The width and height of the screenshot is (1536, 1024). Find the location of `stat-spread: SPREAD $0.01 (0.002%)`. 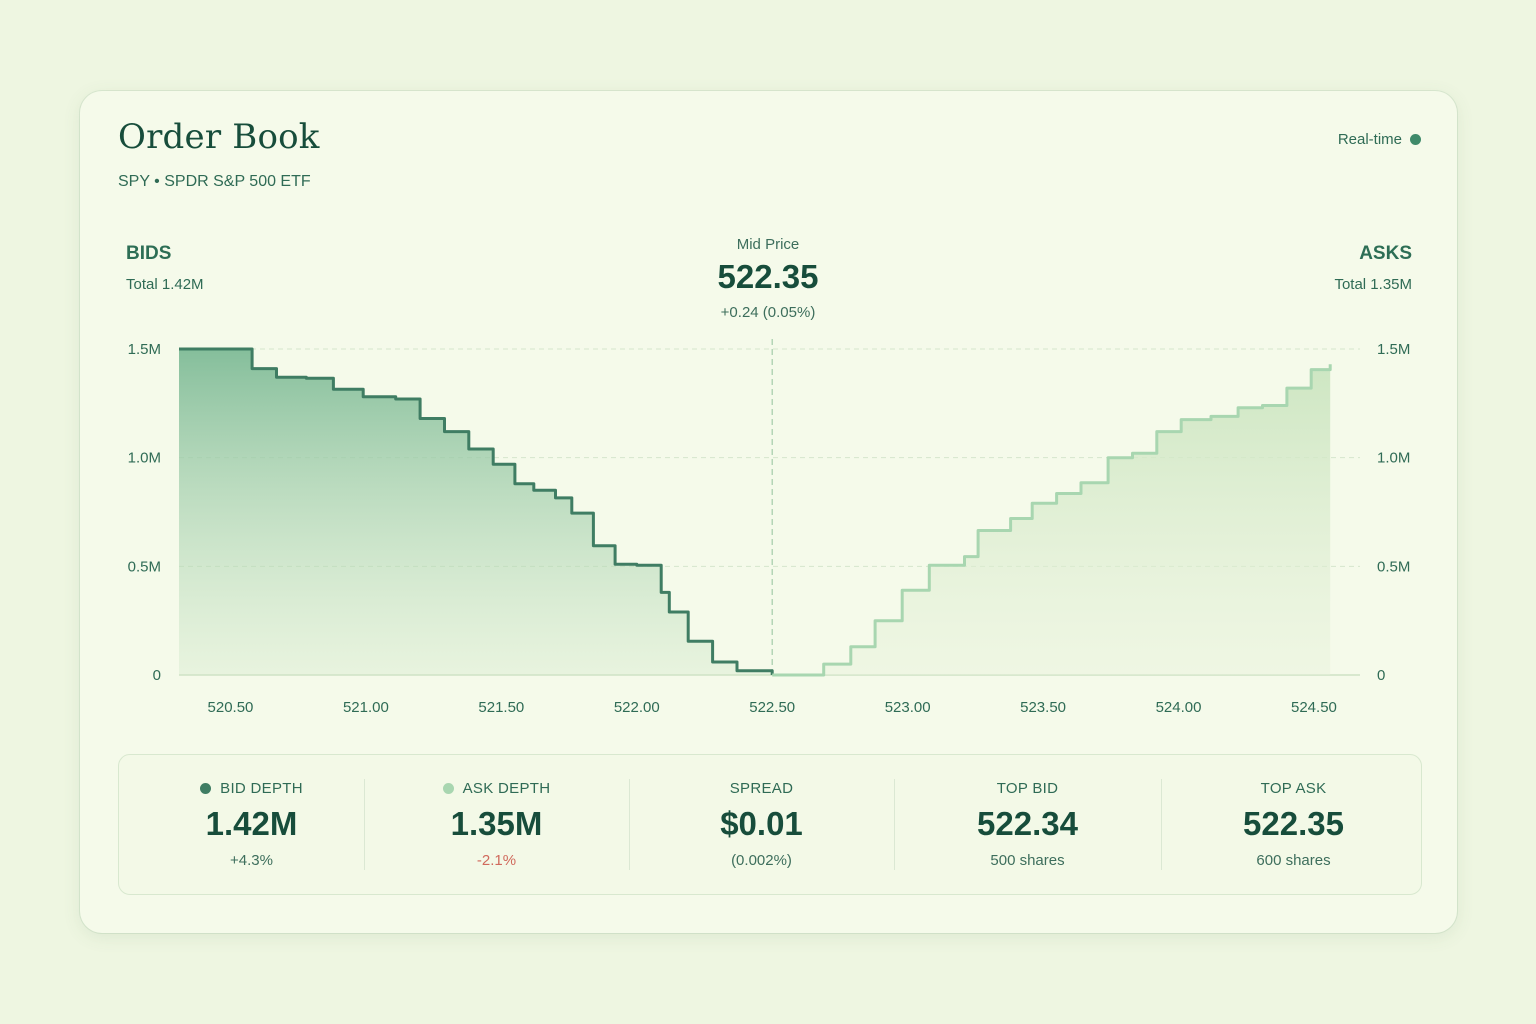

stat-spread: SPREAD $0.01 (0.002%) is located at coordinates (761, 824).